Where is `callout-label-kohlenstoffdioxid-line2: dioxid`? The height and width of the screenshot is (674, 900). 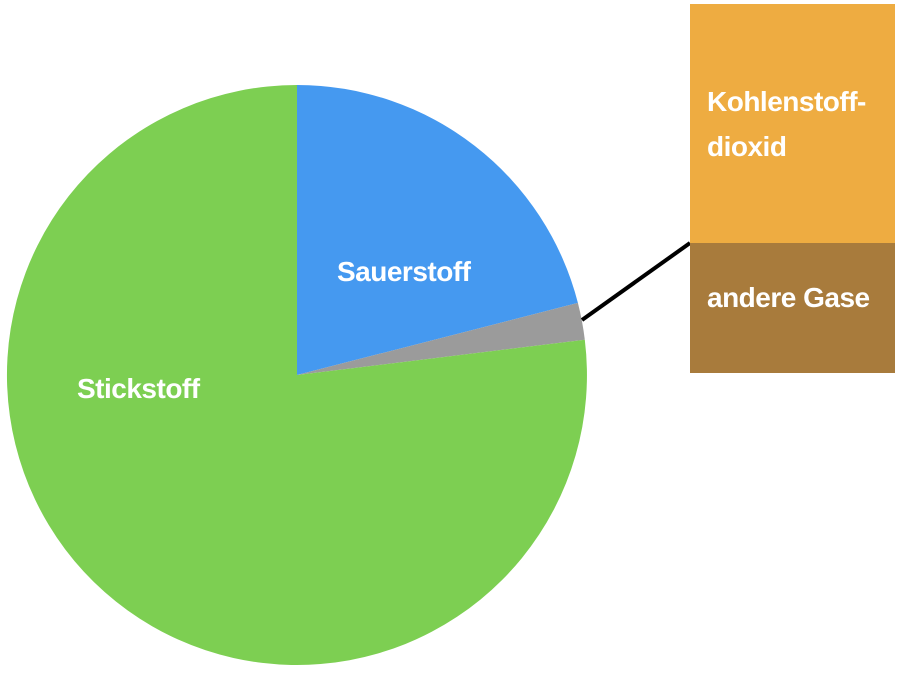
callout-label-kohlenstoffdioxid-line2: dioxid is located at coordinates (747, 146).